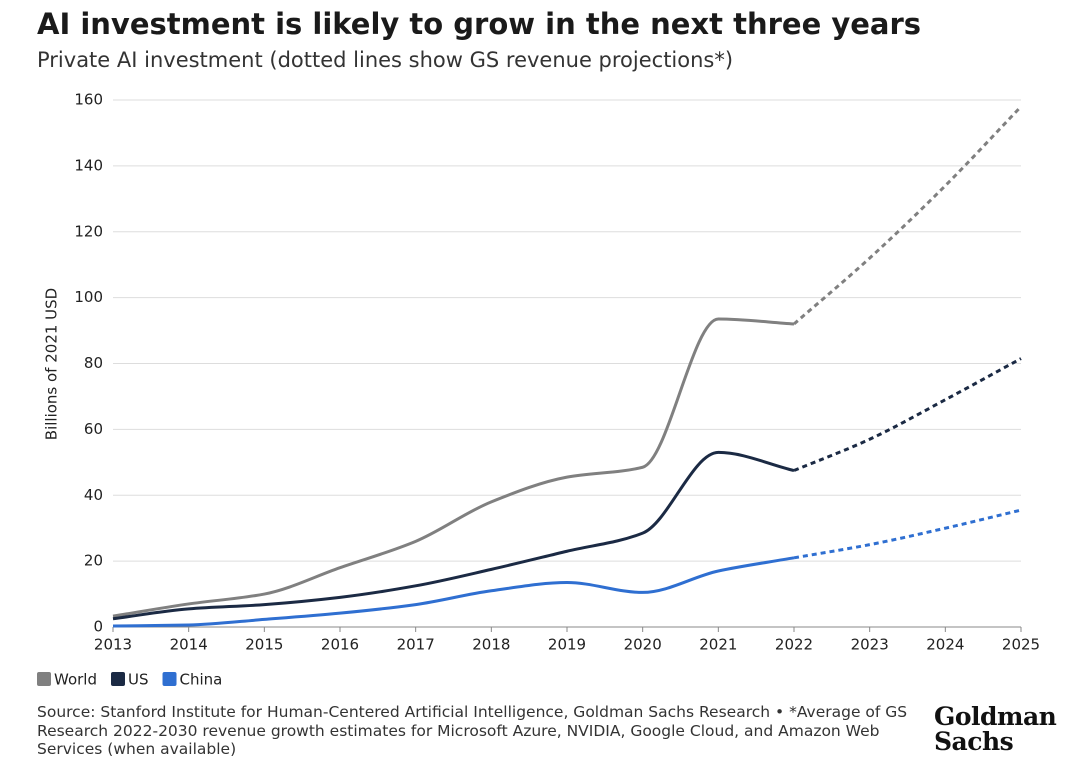  I want to click on y-tick-label: 140, so click(88, 165).